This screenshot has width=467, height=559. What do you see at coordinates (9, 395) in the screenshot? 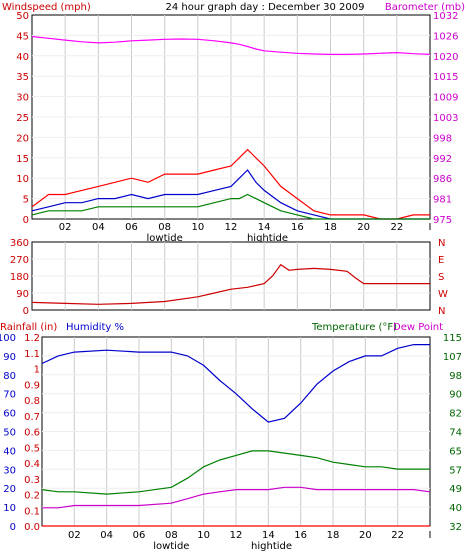
I see `humidity-tick-label: 70` at bounding box center [9, 395].